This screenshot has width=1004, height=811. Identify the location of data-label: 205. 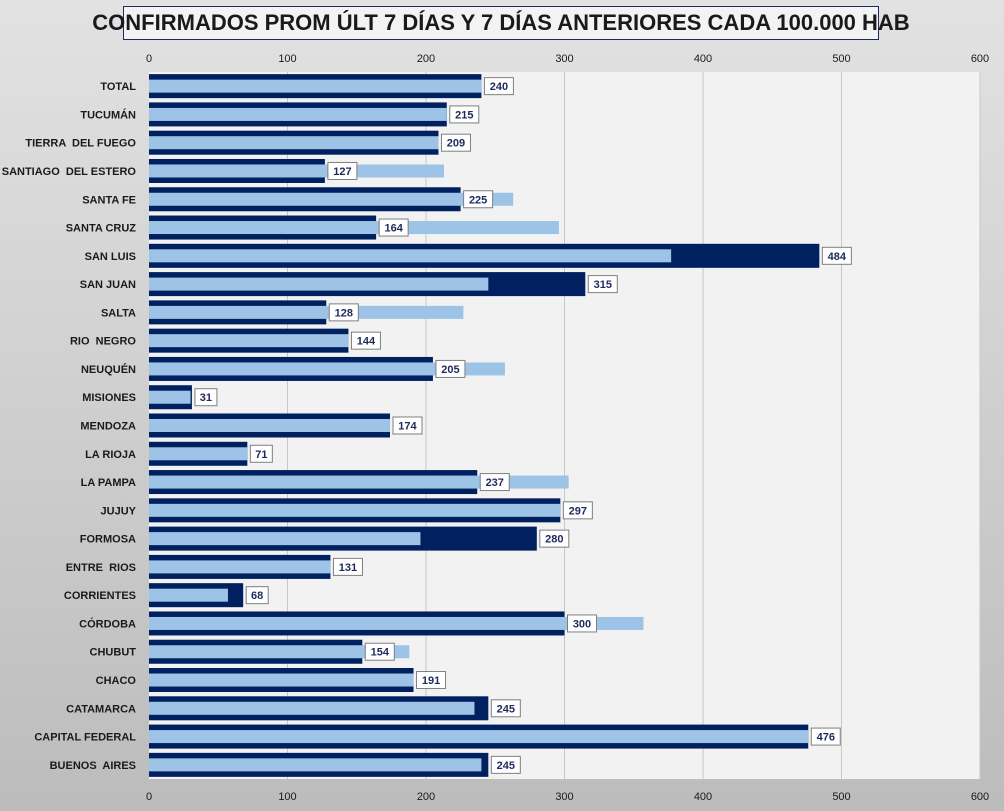
(450, 370).